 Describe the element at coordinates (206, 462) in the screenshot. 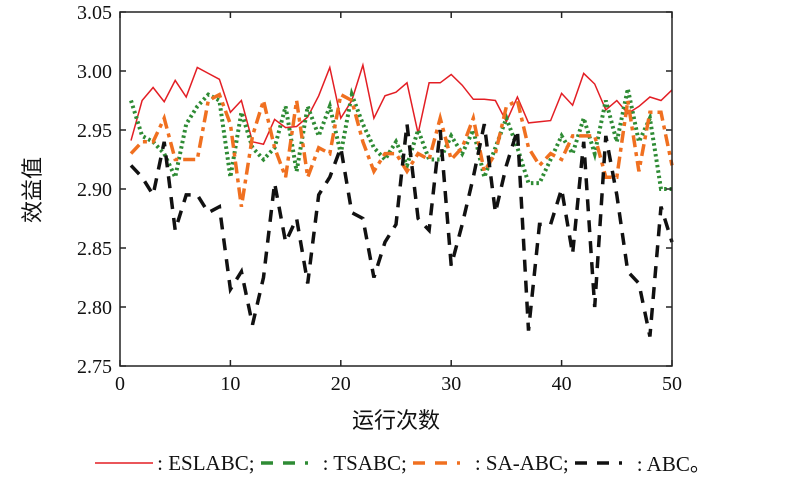

I see `legend-label: : ESLABC;` at that location.